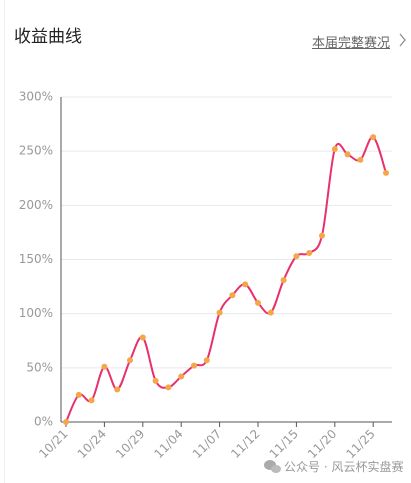 This screenshot has height=483, width=411. Describe the element at coordinates (402, 40) in the screenshot. I see `chevron-icon` at that location.